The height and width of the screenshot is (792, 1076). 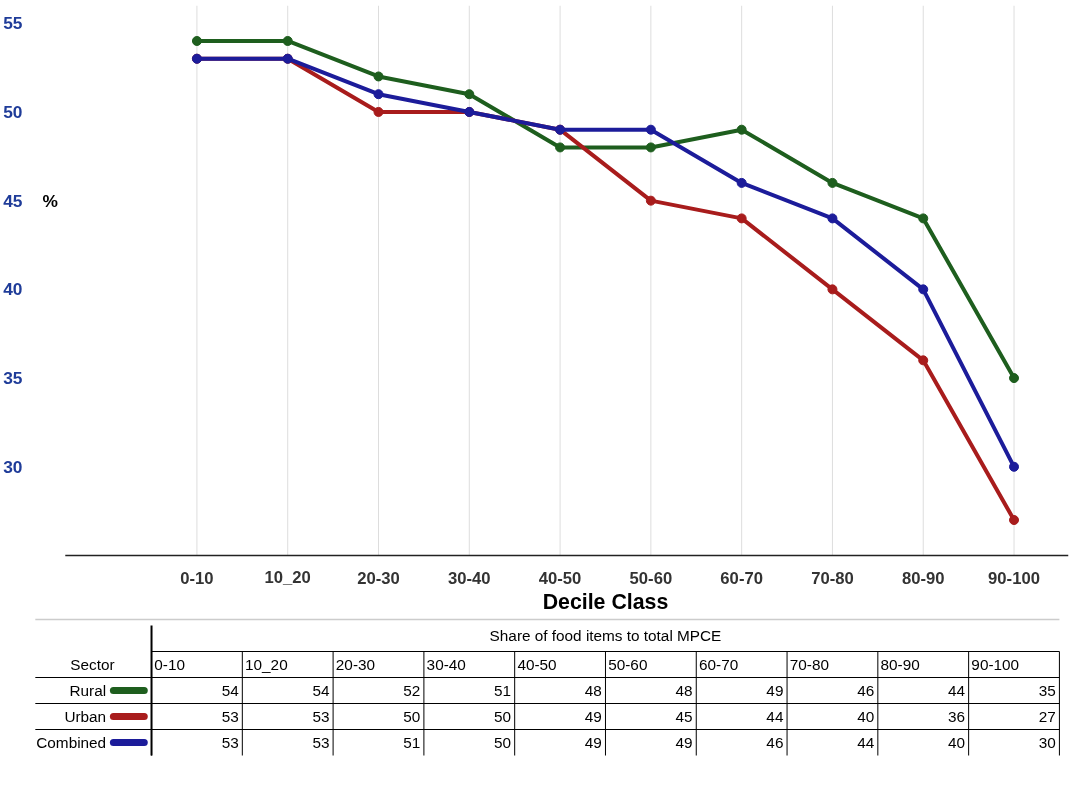 I want to click on data-label: 27, so click(x=1047, y=716).